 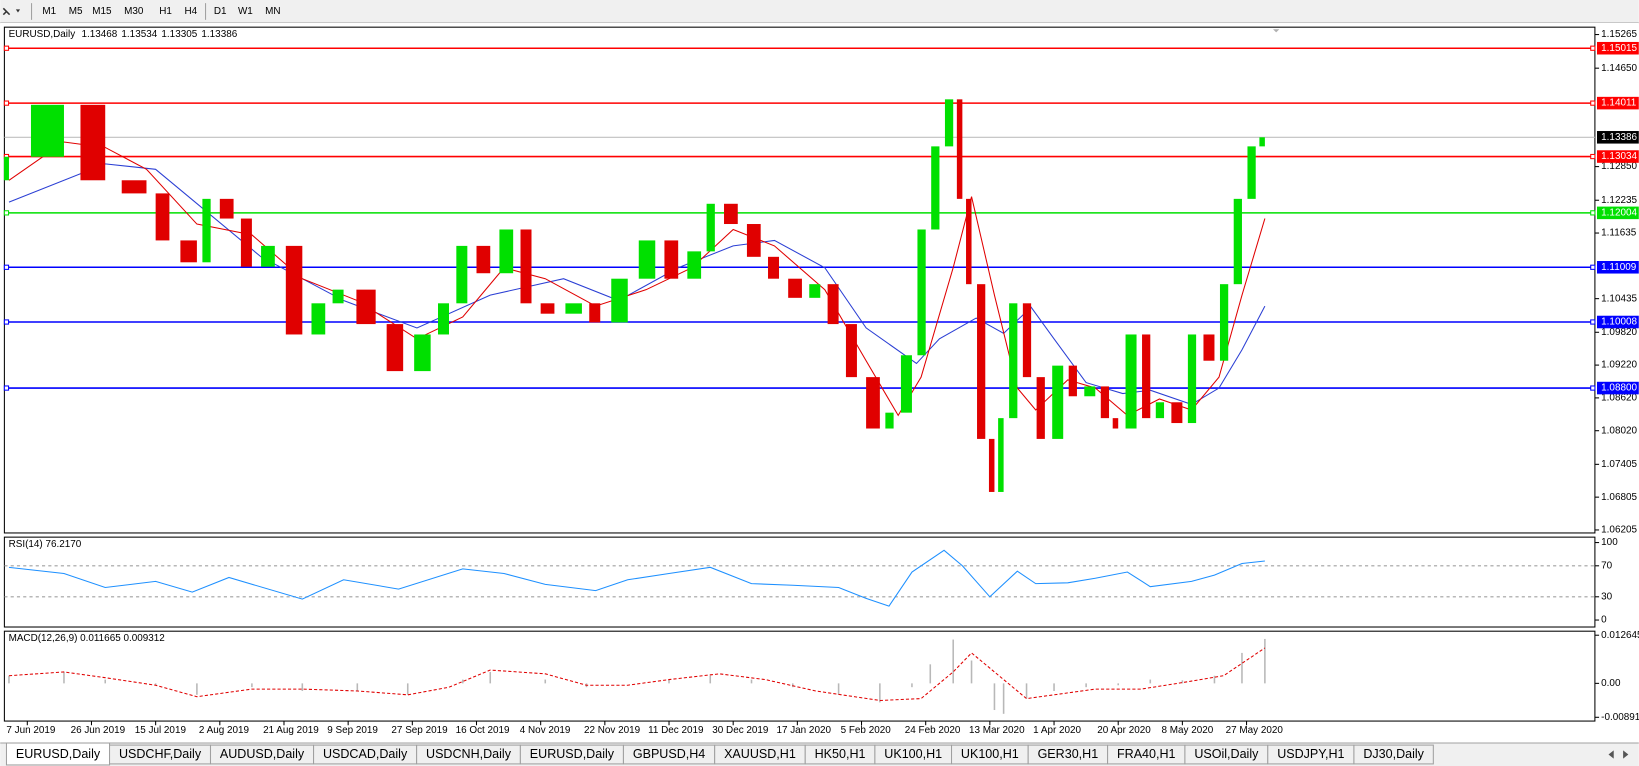 What do you see at coordinates (1619, 497) in the screenshot?
I see `y-tick-label: 1.06805` at bounding box center [1619, 497].